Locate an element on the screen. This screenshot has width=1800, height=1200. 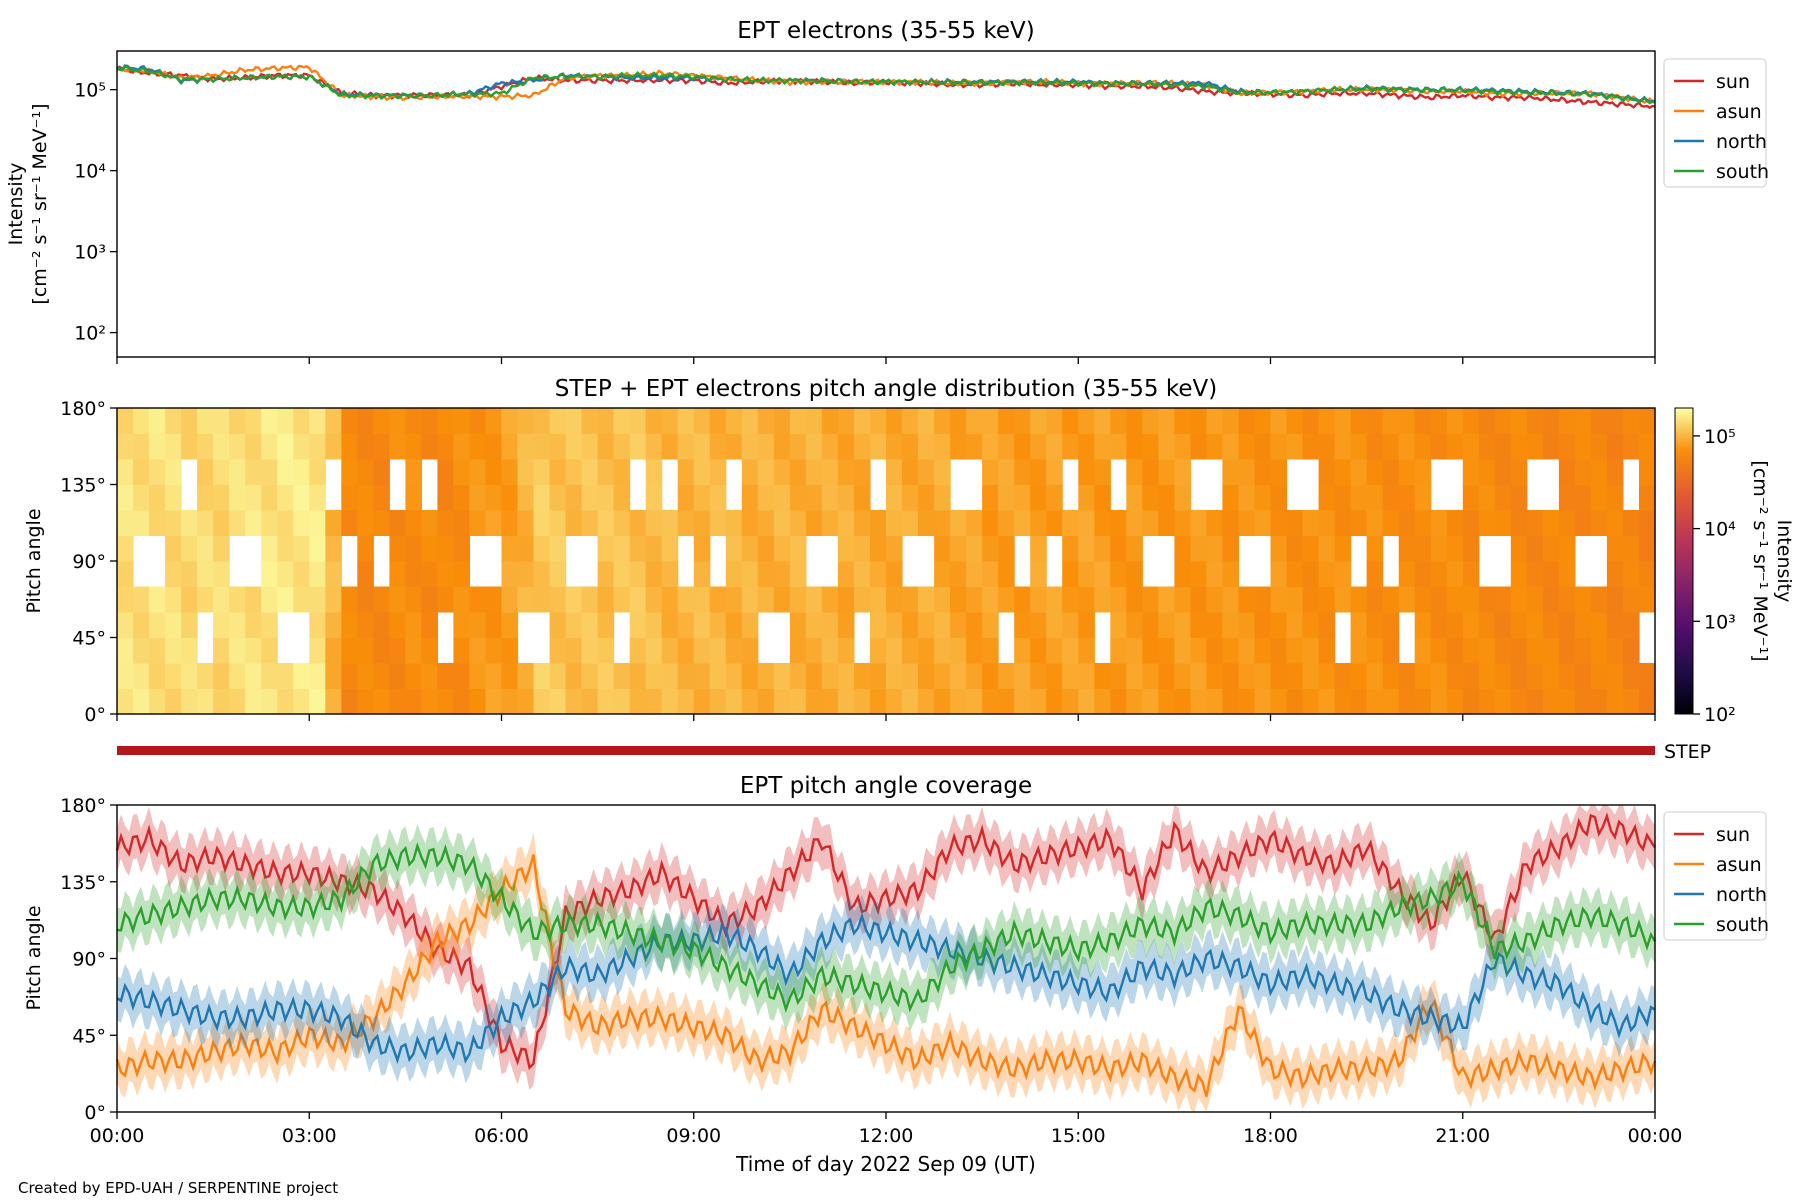
panel1-ylabel-line2: [cm⁻² s⁻¹ sr⁻¹ MeV⁻¹] is located at coordinates (40, 203).